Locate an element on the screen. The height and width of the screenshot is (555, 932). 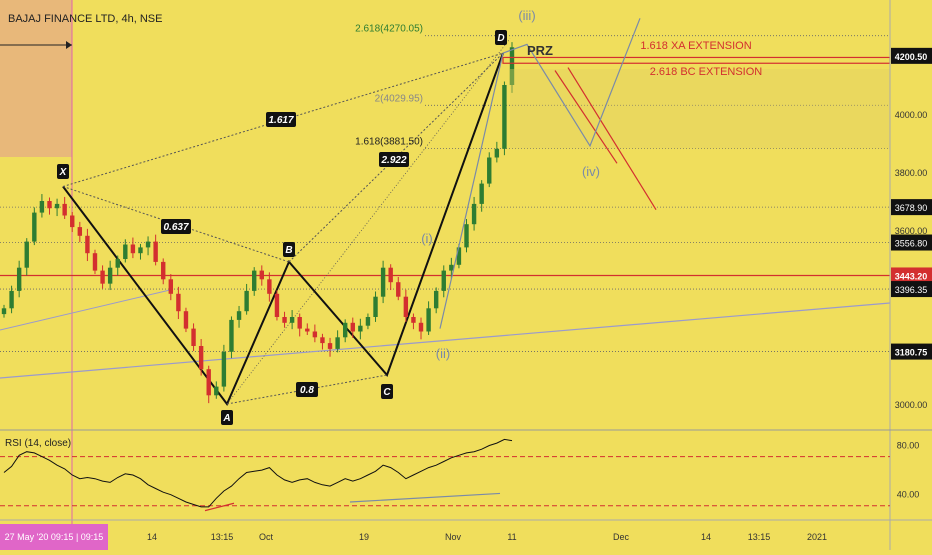
fib-label-1: 2(4029.95) is located at coordinates (399, 98).